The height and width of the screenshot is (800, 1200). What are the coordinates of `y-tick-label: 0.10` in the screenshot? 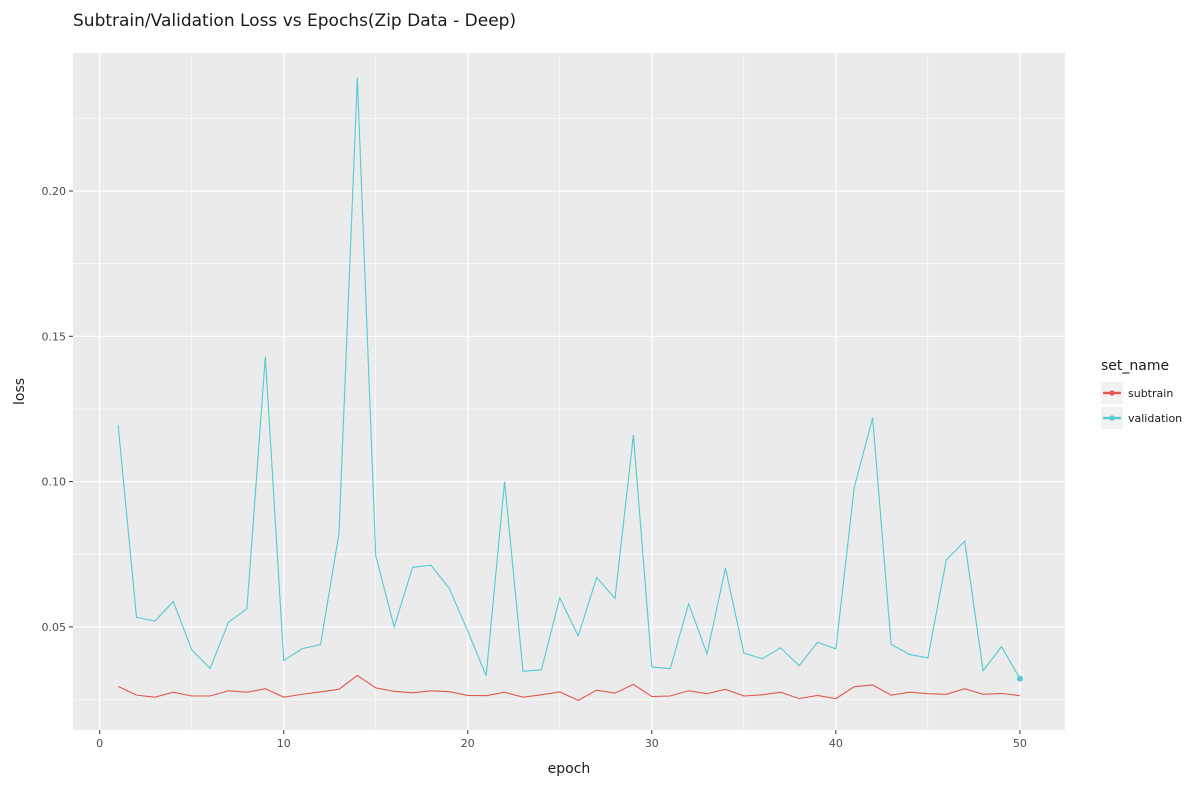 It's located at (54, 482).